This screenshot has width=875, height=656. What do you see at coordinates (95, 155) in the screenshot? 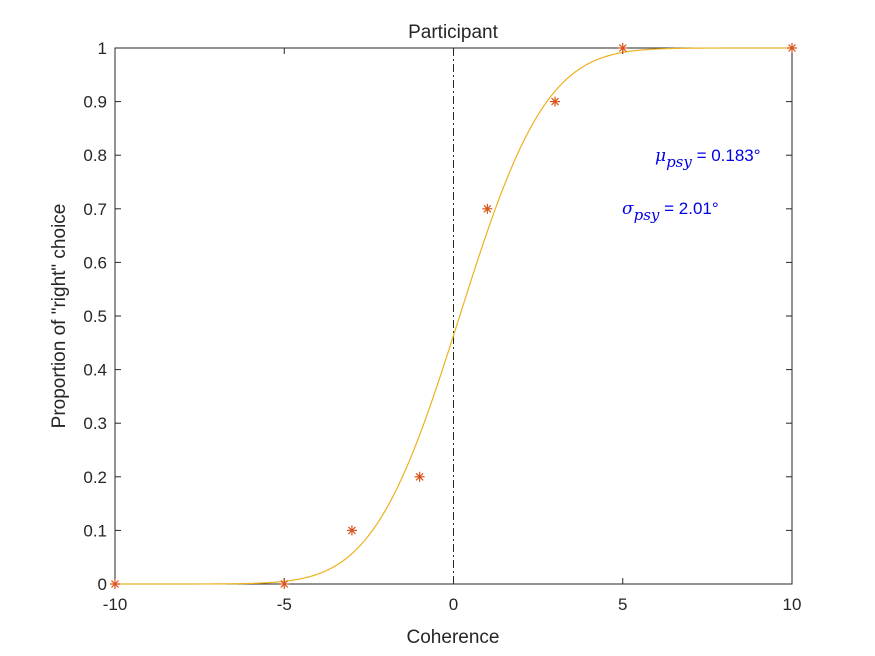
I see `y-tick-label: 0.8` at bounding box center [95, 155].